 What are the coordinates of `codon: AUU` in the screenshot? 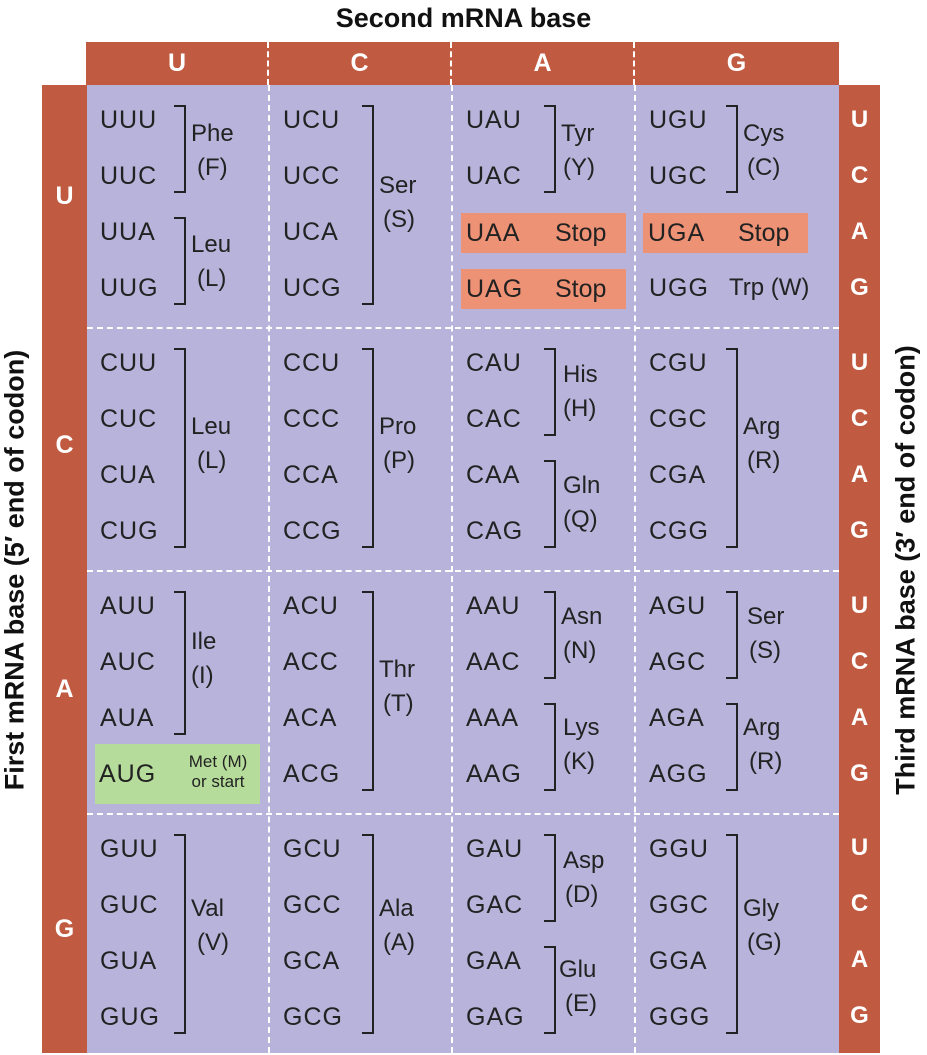 It's located at (128, 606).